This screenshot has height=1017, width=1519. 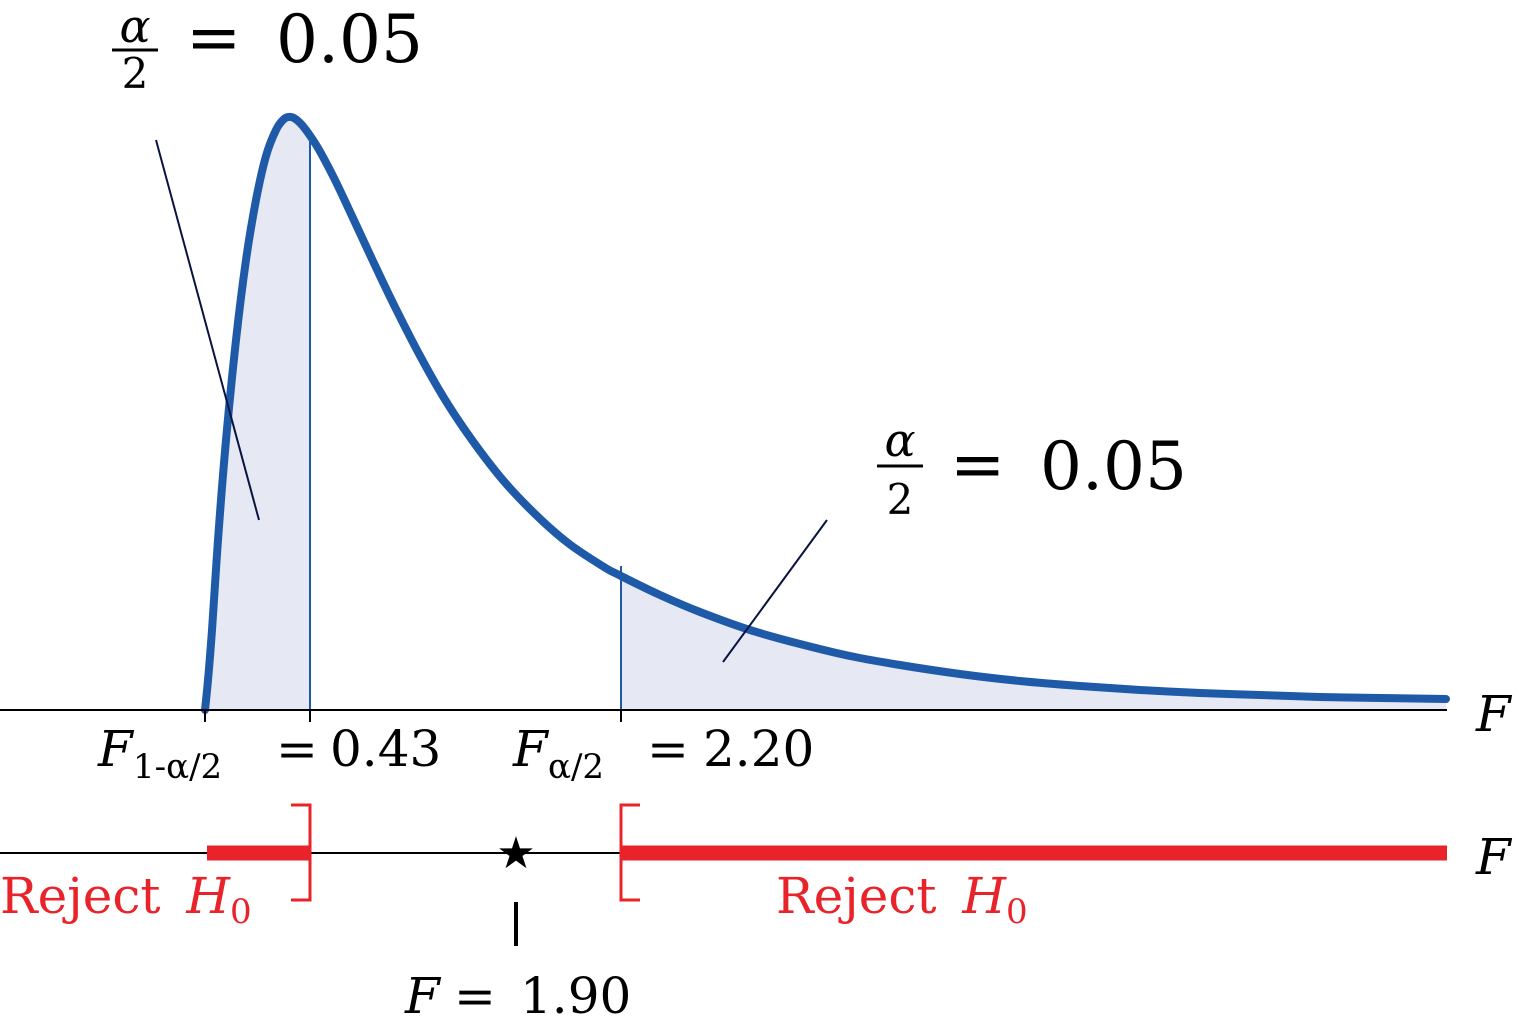 I want to click on left-alpha-leader-line, so click(x=207, y=330).